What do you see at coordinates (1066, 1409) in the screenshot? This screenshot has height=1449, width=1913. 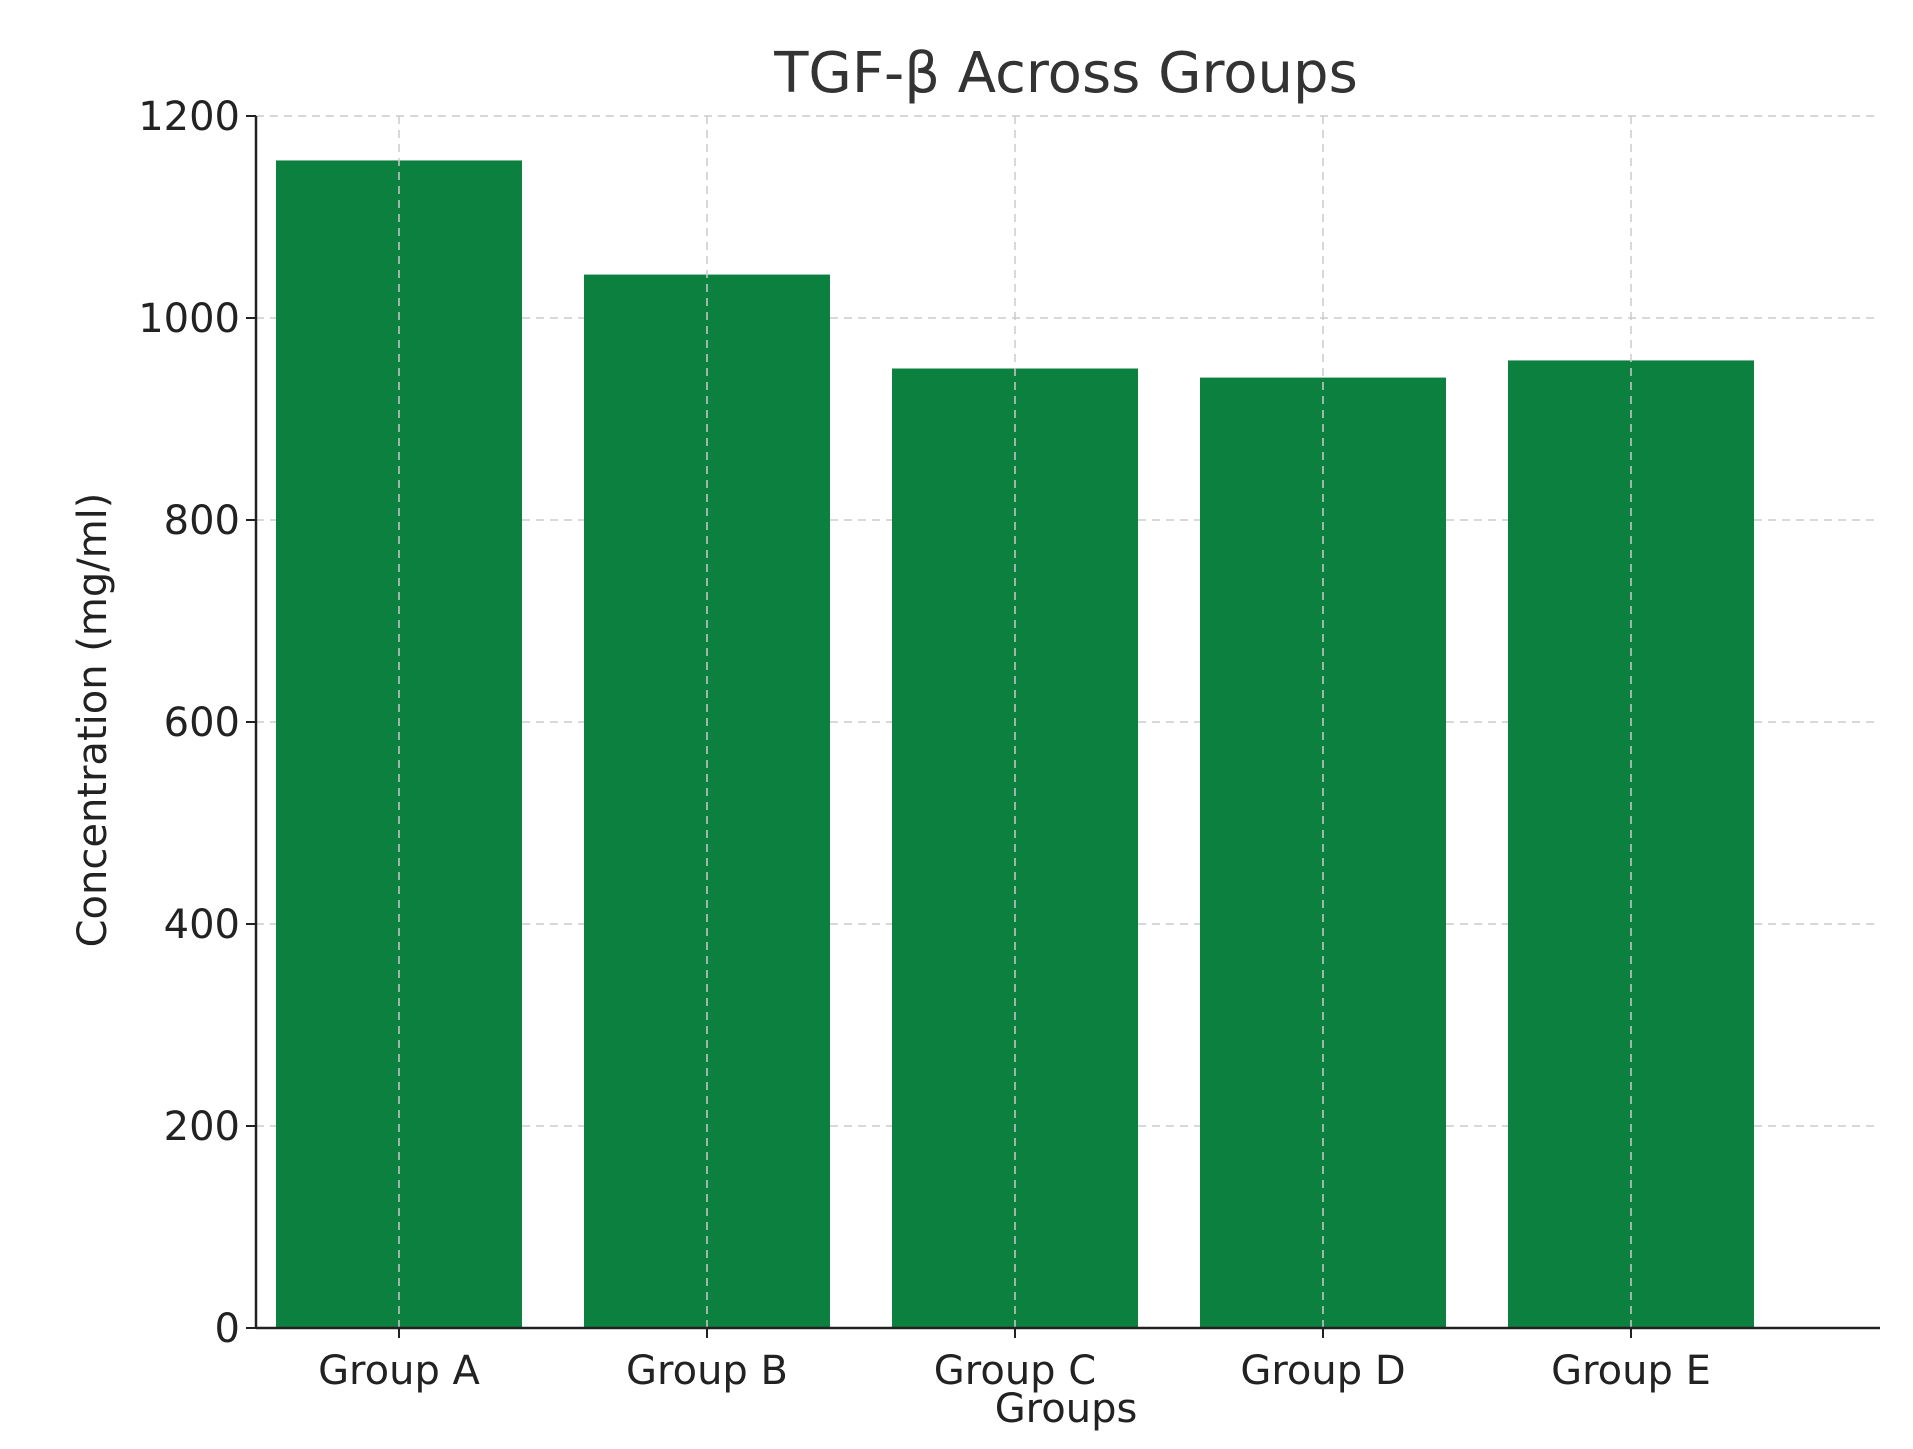 I see `x-axis-label: Groups` at bounding box center [1066, 1409].